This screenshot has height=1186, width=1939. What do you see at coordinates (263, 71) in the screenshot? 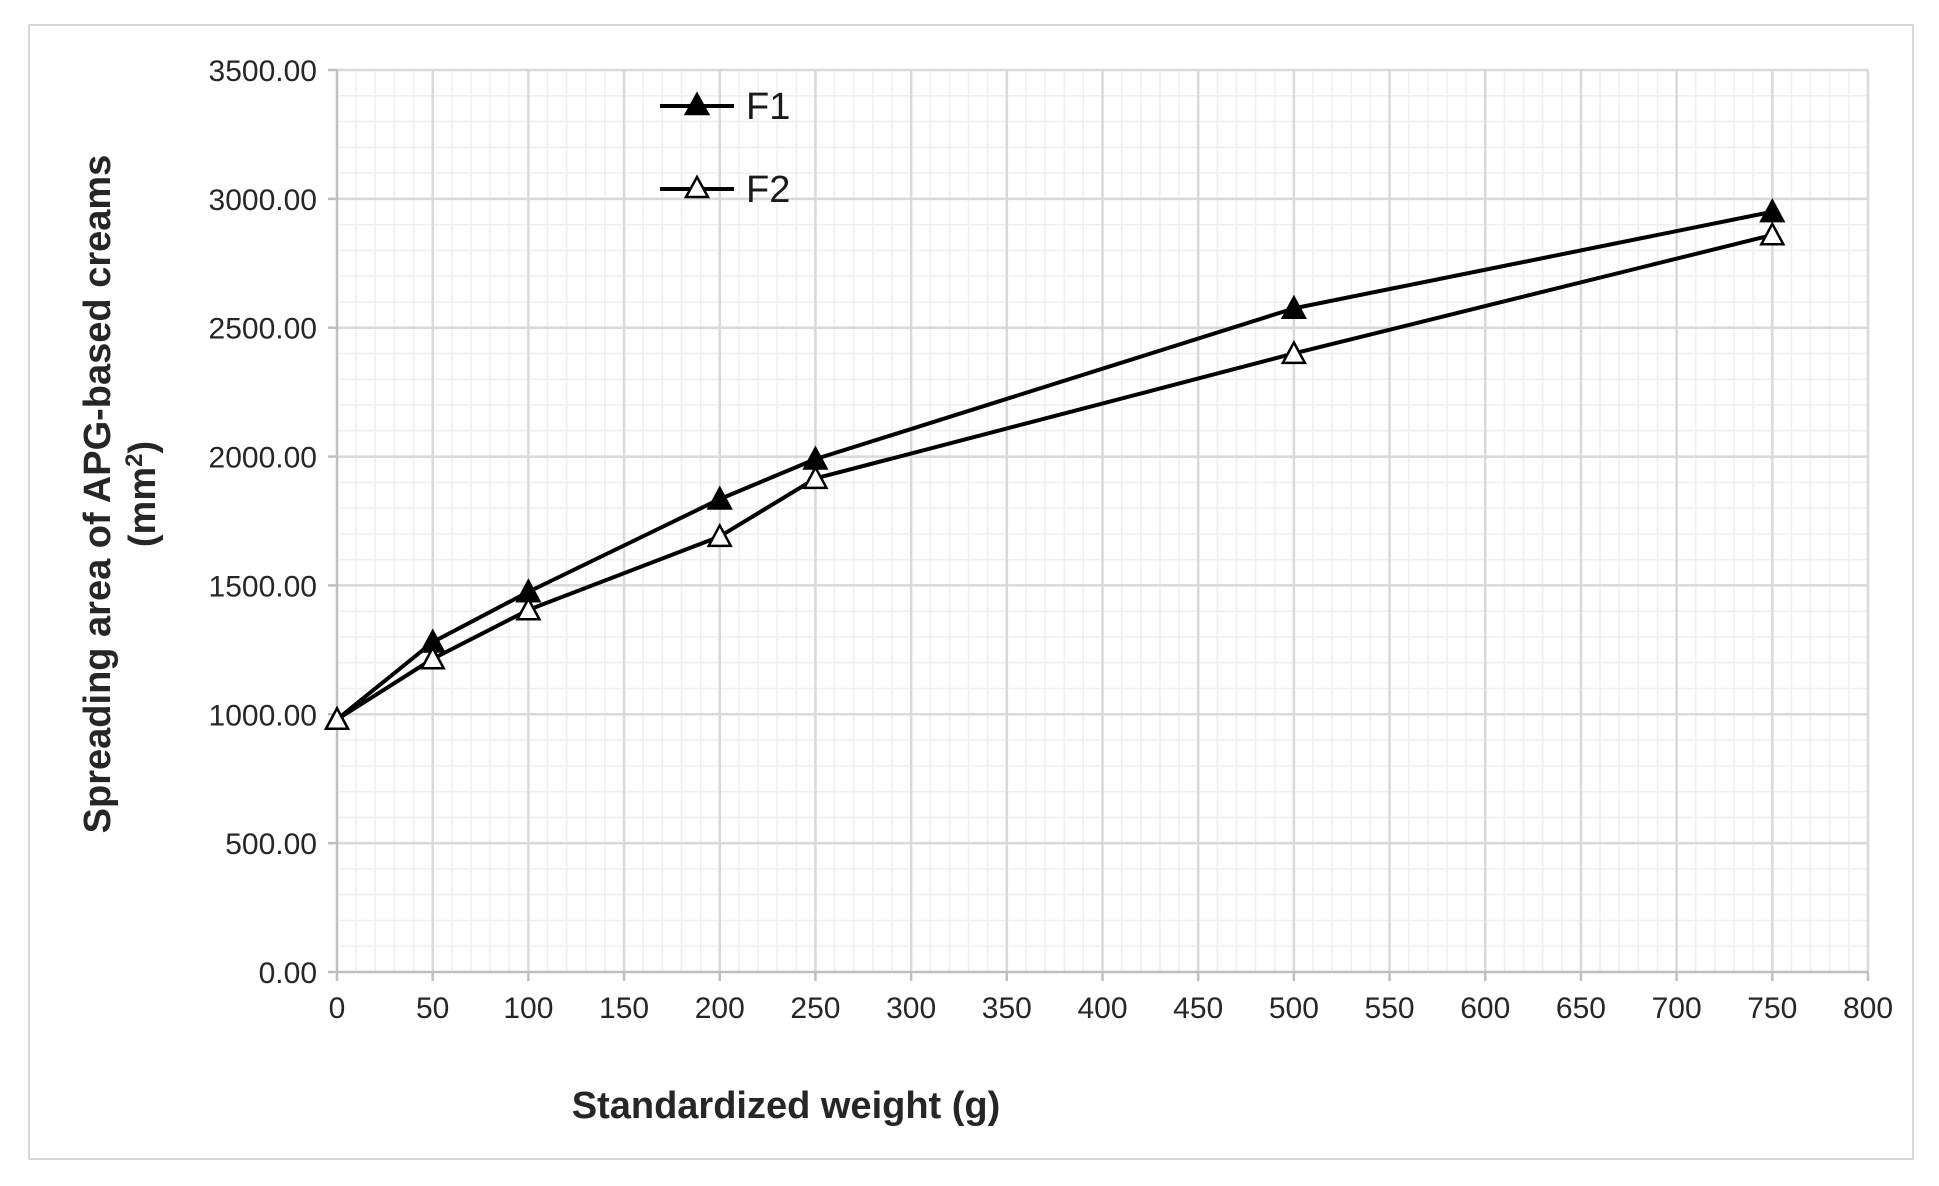
I see `y-tick-label: 3500.00` at bounding box center [263, 71].